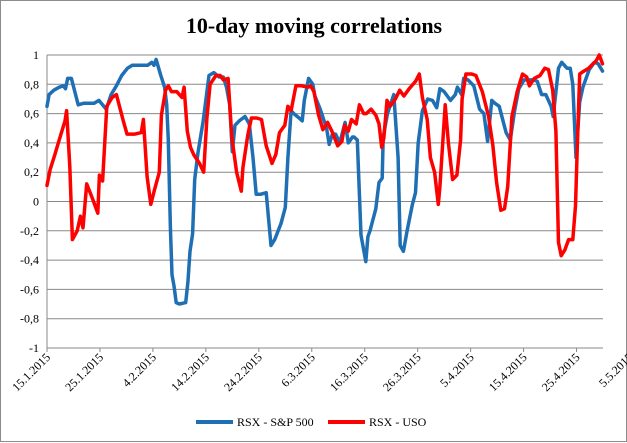  What do you see at coordinates (31, 172) in the screenshot?
I see `y-tick-label: 0,2` at bounding box center [31, 172].